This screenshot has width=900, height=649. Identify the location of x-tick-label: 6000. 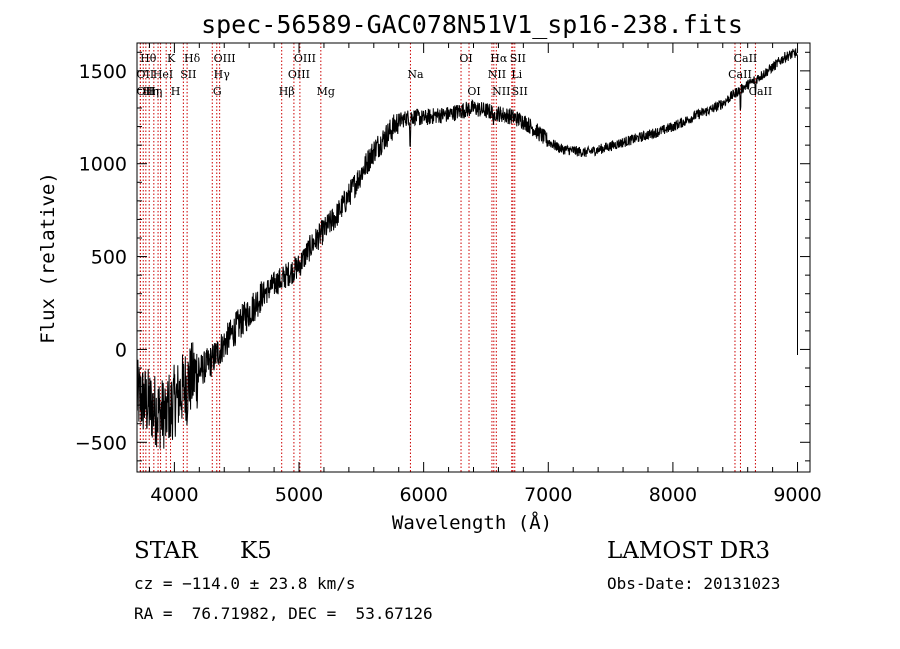
(423, 495).